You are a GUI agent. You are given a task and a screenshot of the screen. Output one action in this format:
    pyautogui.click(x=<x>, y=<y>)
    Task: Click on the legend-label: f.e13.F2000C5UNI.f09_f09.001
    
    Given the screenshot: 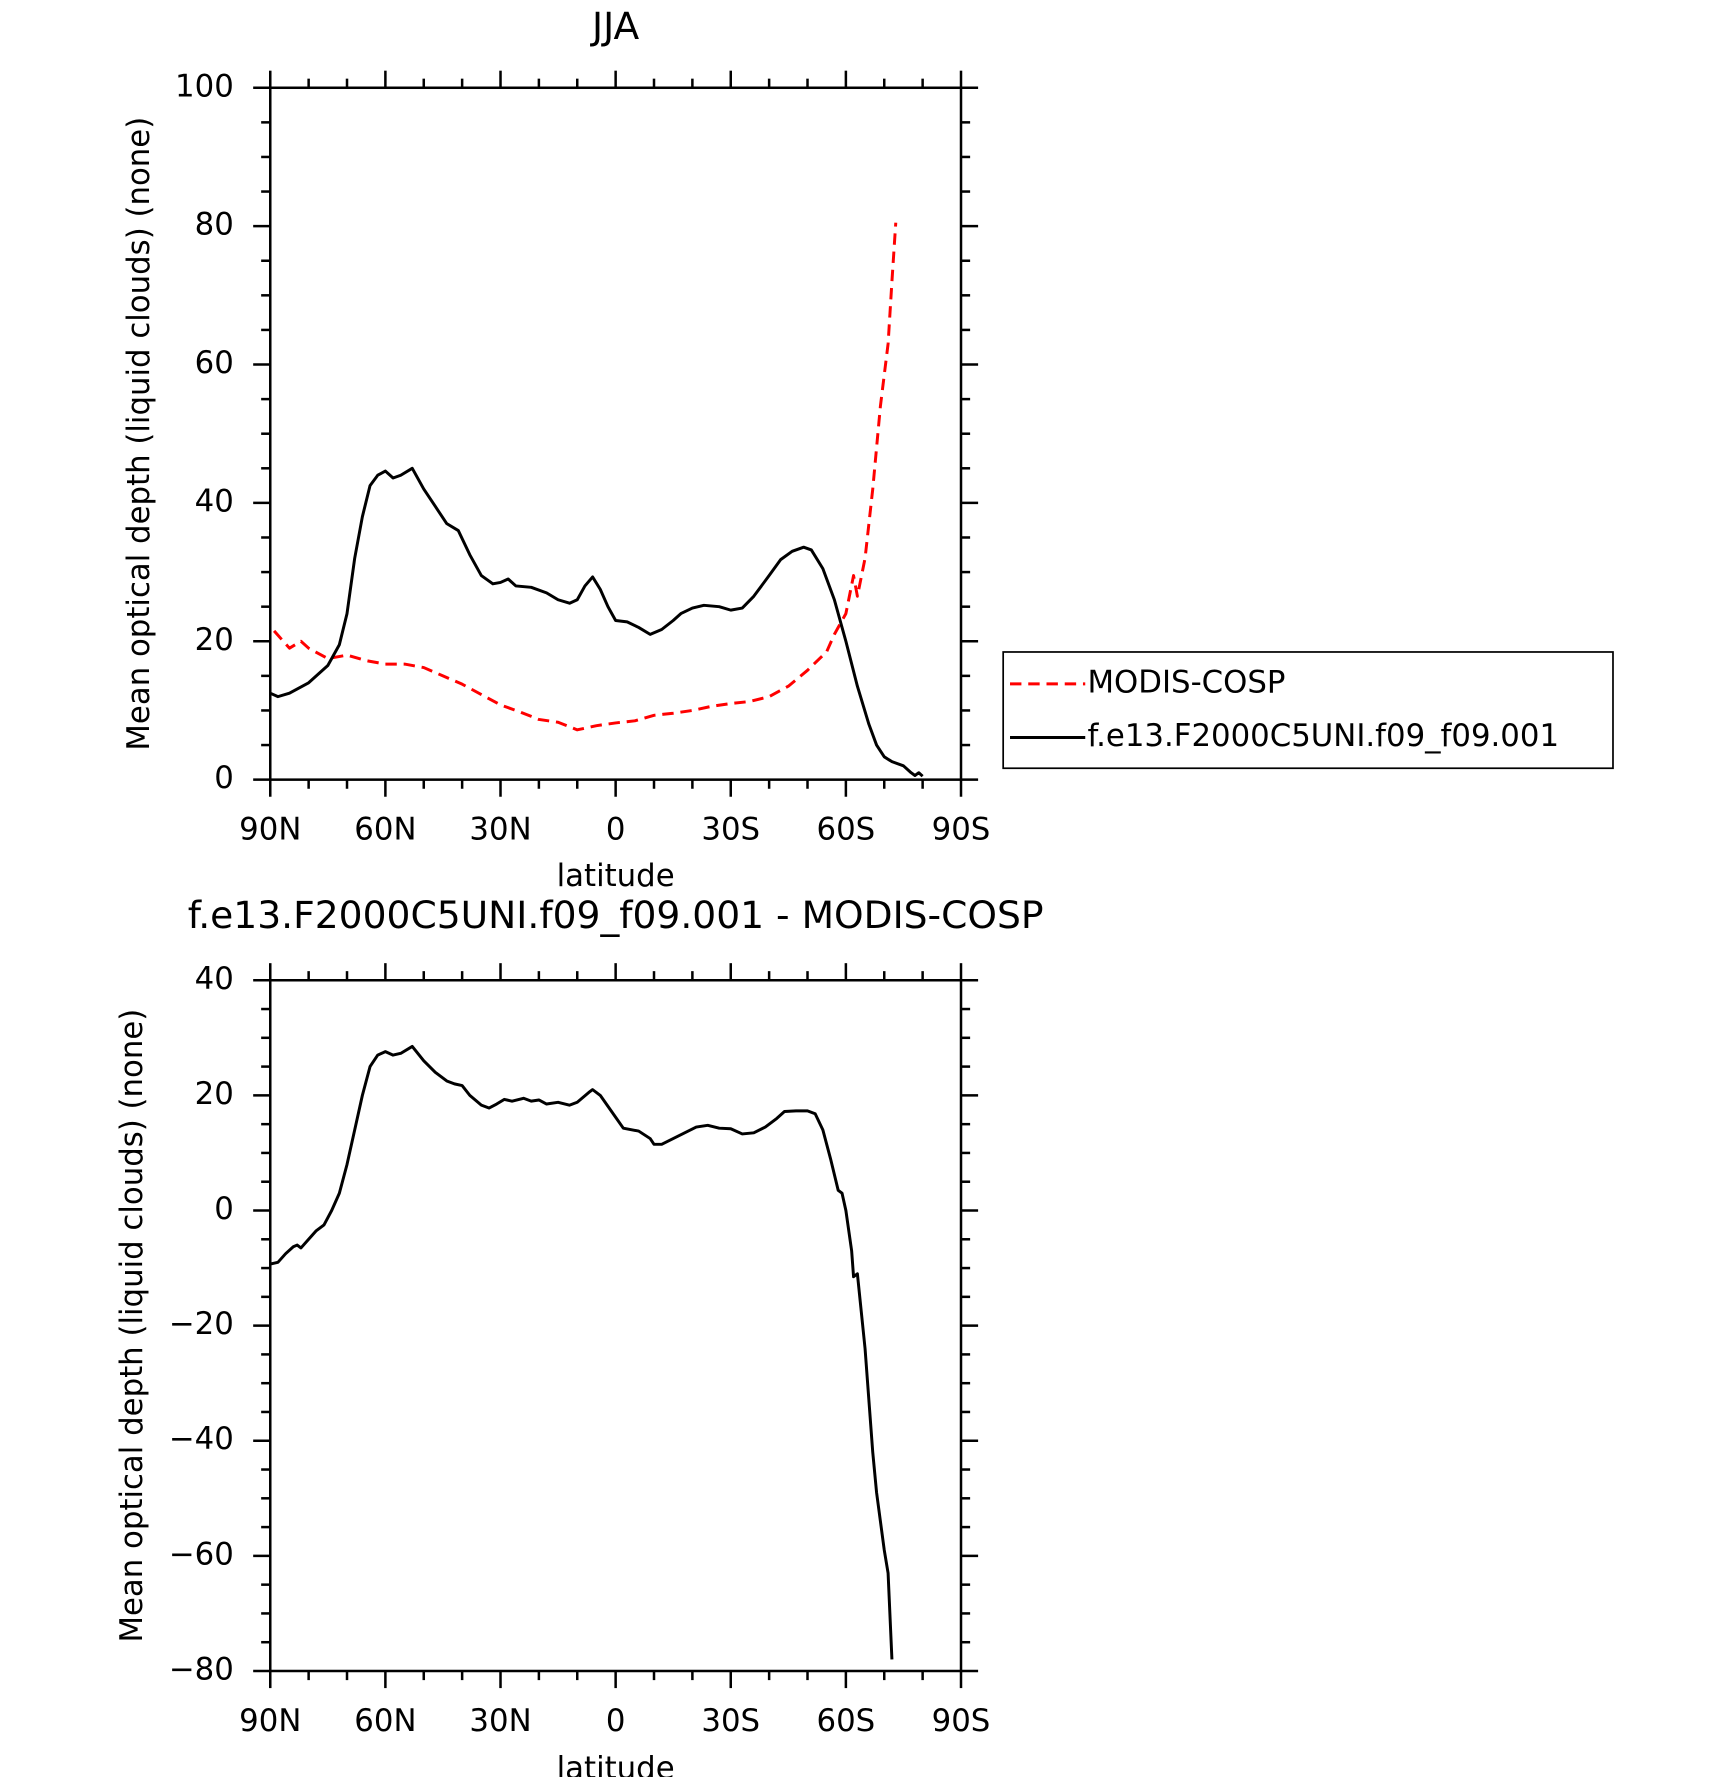 What is the action you would take?
    pyautogui.click(x=1324, y=736)
    